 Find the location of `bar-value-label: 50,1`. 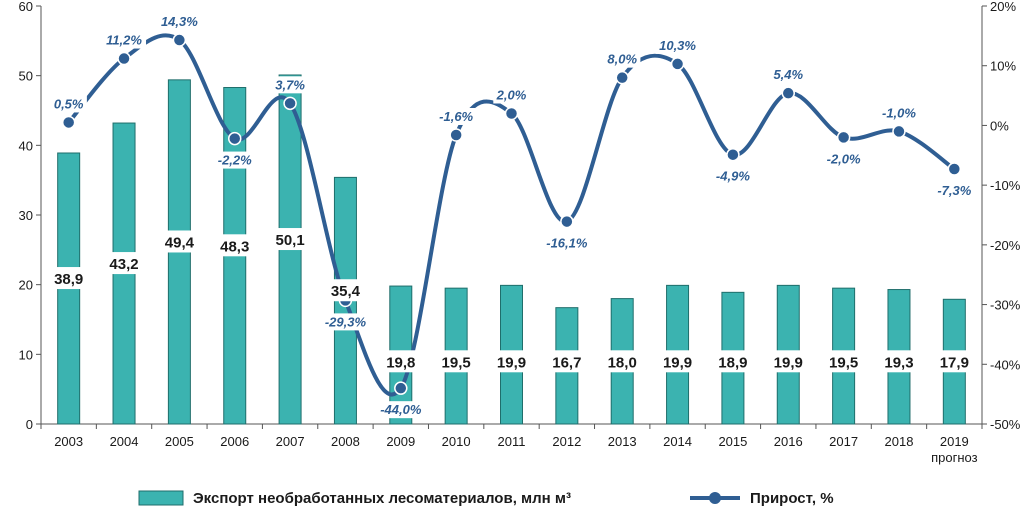

bar-value-label: 50,1 is located at coordinates (289, 240).